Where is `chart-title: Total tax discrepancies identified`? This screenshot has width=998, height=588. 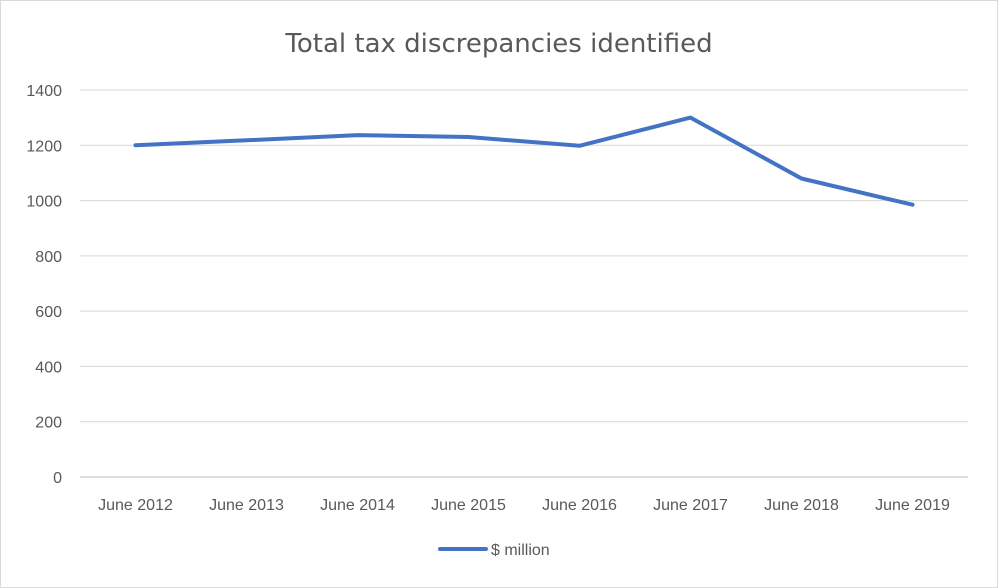
chart-title: Total tax discrepancies identified is located at coordinates (498, 44).